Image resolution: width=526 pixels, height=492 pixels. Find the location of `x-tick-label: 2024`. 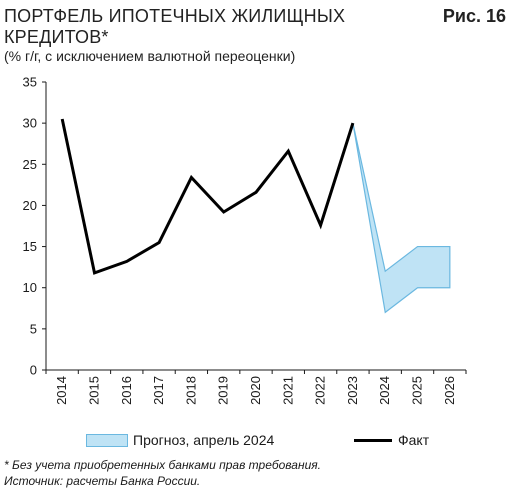

x-tick-label: 2024 is located at coordinates (384, 390).